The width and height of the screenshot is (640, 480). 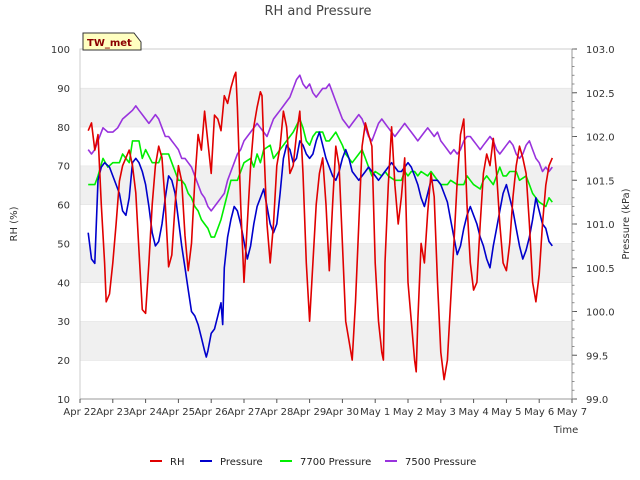 I want to click on x-tick-label: Apr 24, so click(x=145, y=412).